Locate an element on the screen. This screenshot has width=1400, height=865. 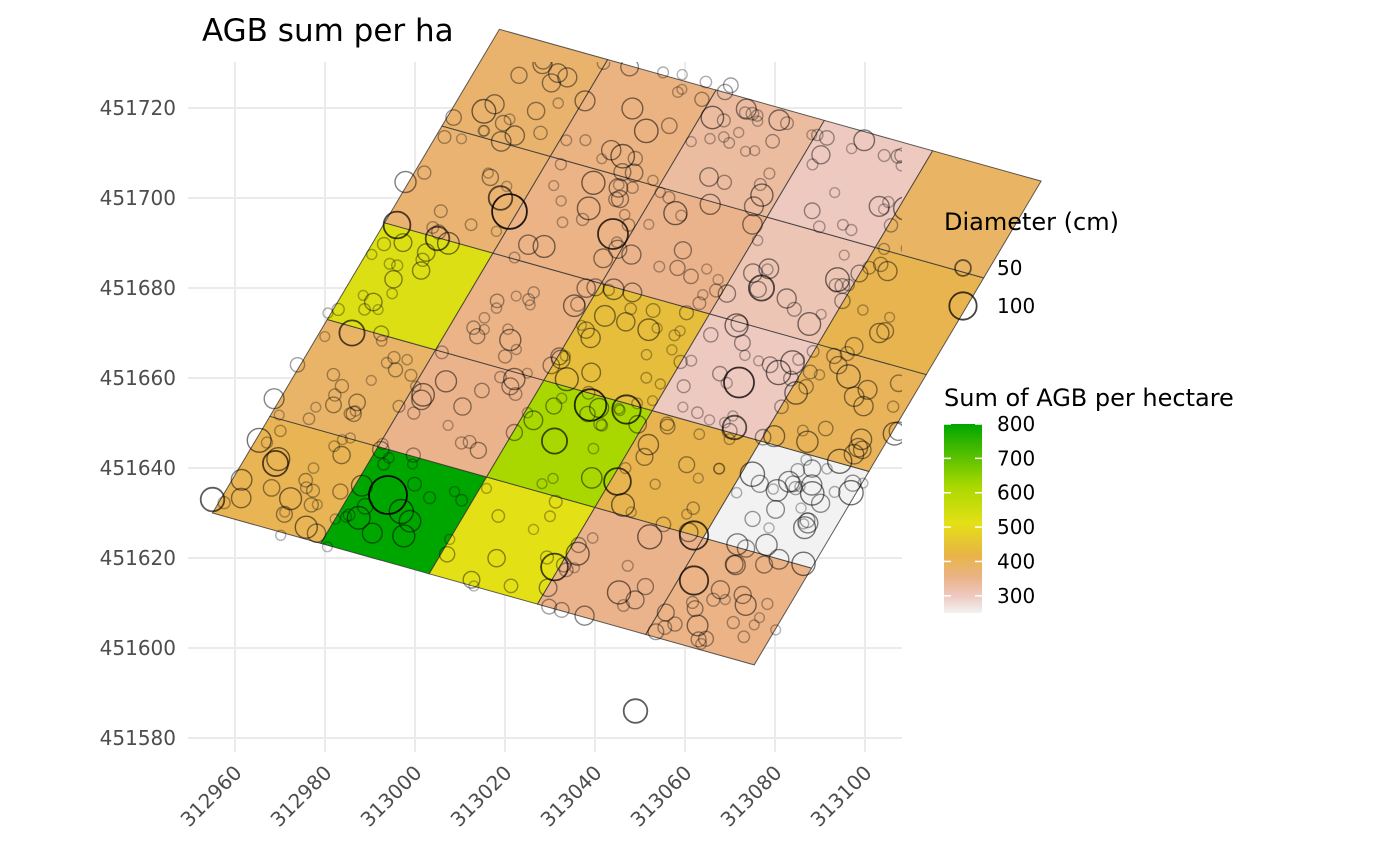
fill-legend-label: 700 is located at coordinates (1016, 458).